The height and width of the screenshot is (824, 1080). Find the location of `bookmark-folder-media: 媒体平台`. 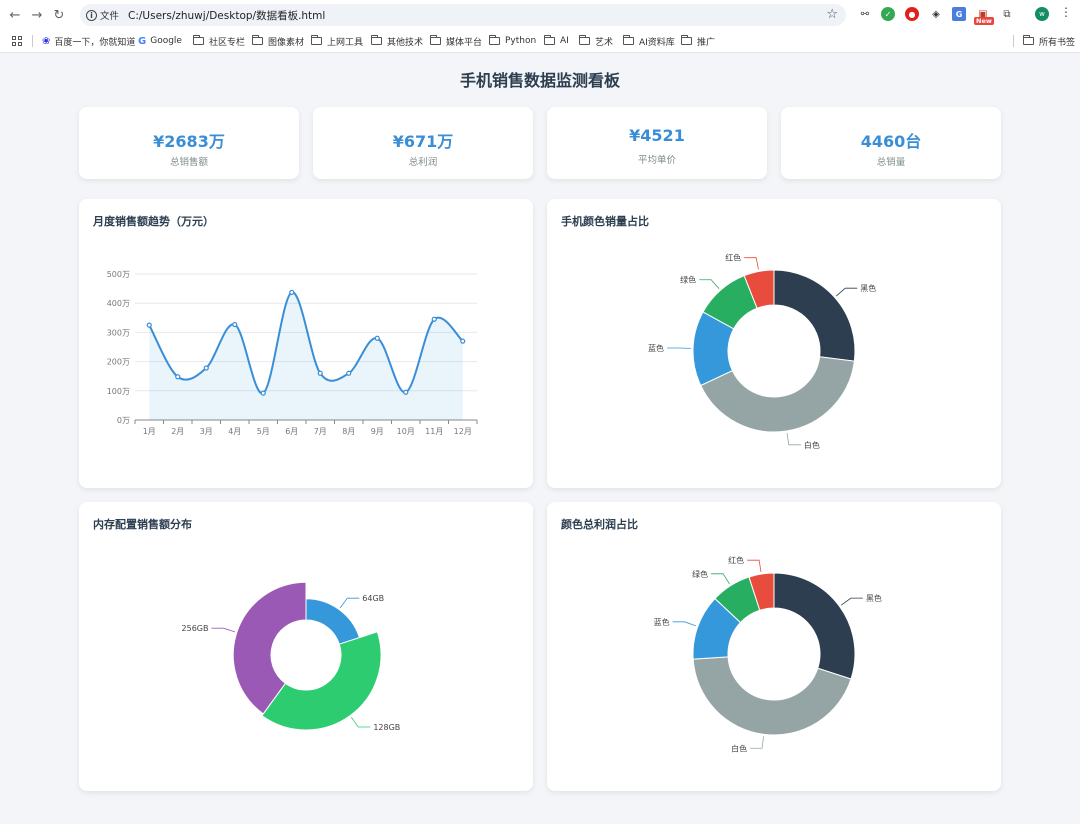

bookmark-folder-media: 媒体平台 is located at coordinates (456, 41).